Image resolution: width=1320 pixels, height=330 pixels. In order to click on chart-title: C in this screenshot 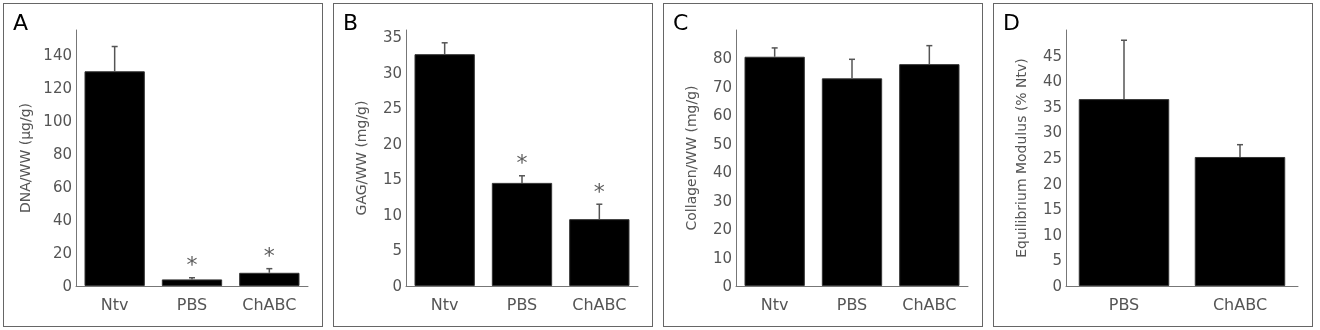, I will do `click(681, 22)`.